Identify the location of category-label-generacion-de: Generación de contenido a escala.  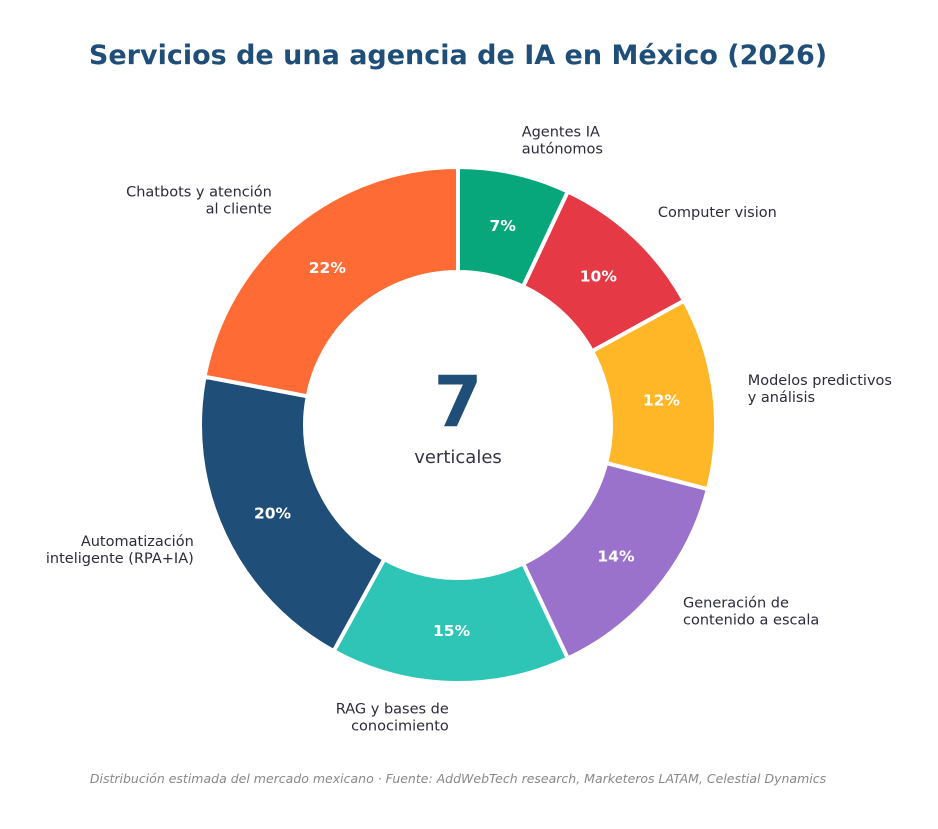
(751, 612).